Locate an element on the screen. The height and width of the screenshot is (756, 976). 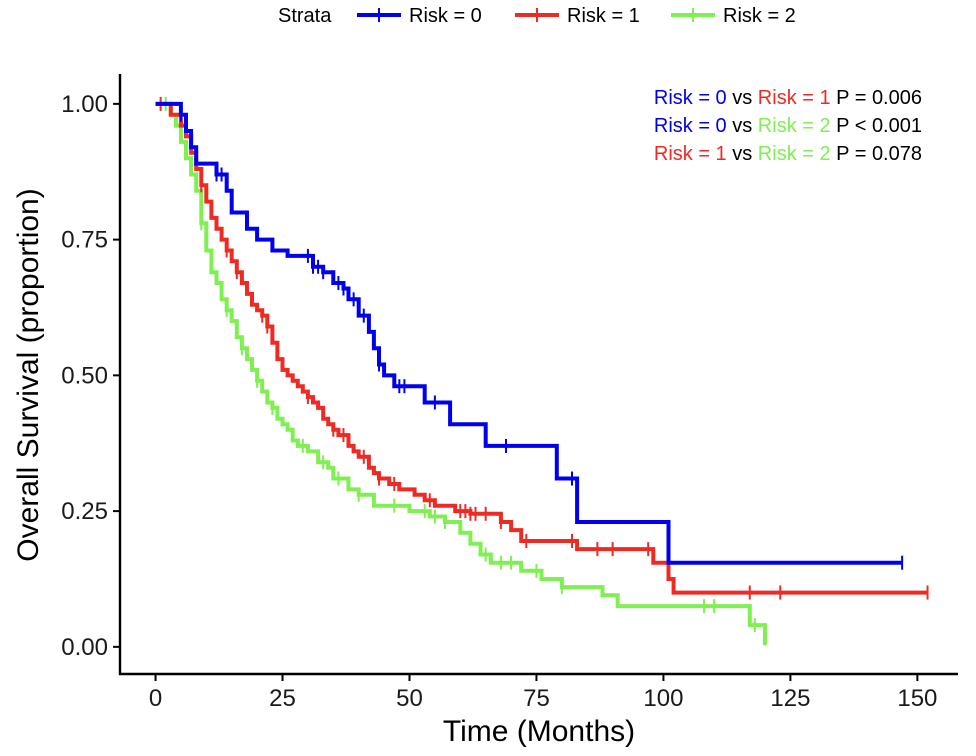
x-tick-label: 75 is located at coordinates (536, 698).